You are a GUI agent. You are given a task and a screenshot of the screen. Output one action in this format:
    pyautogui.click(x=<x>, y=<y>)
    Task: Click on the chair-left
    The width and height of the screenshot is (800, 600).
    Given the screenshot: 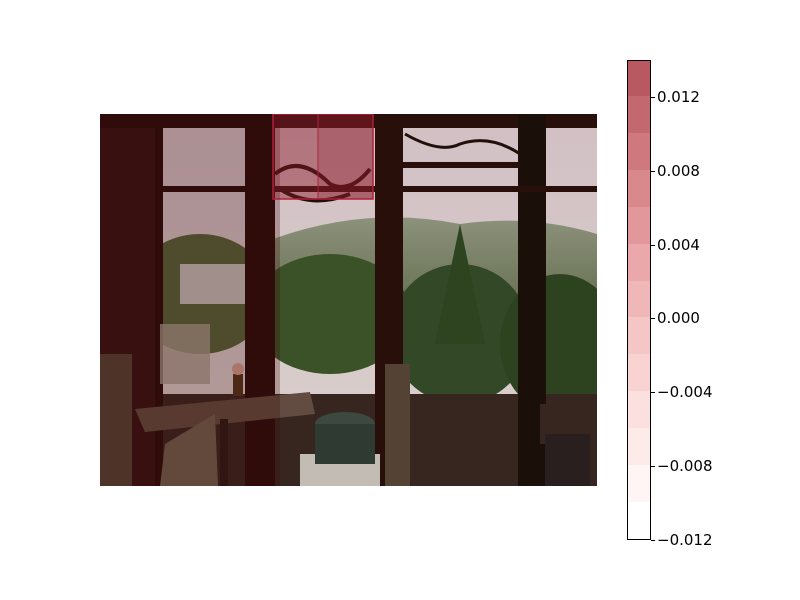 What is the action you would take?
    pyautogui.click(x=116, y=420)
    